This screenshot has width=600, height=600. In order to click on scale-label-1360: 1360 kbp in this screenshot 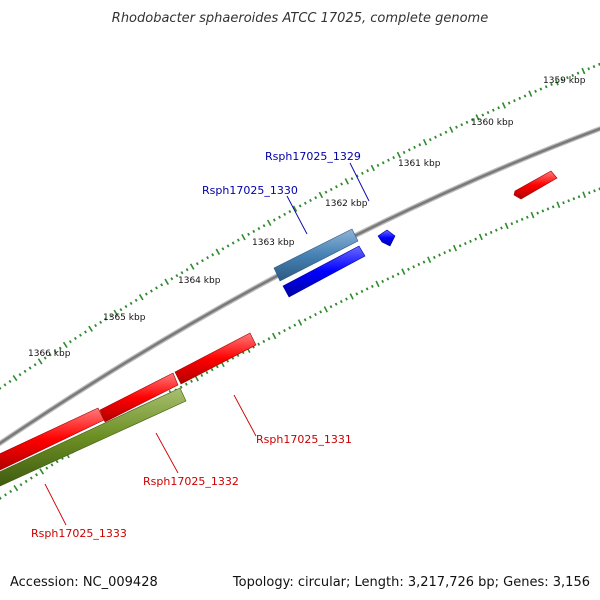, I will do `click(492, 123)`.